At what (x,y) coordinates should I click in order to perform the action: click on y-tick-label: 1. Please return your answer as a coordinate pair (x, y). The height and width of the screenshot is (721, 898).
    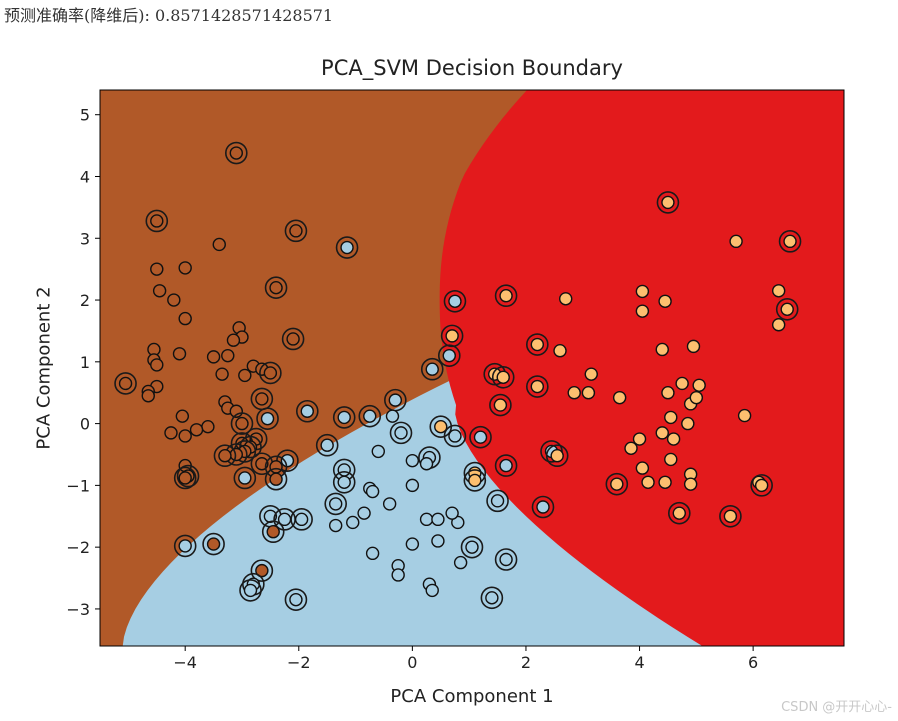
    Looking at the image, I should click on (85, 362).